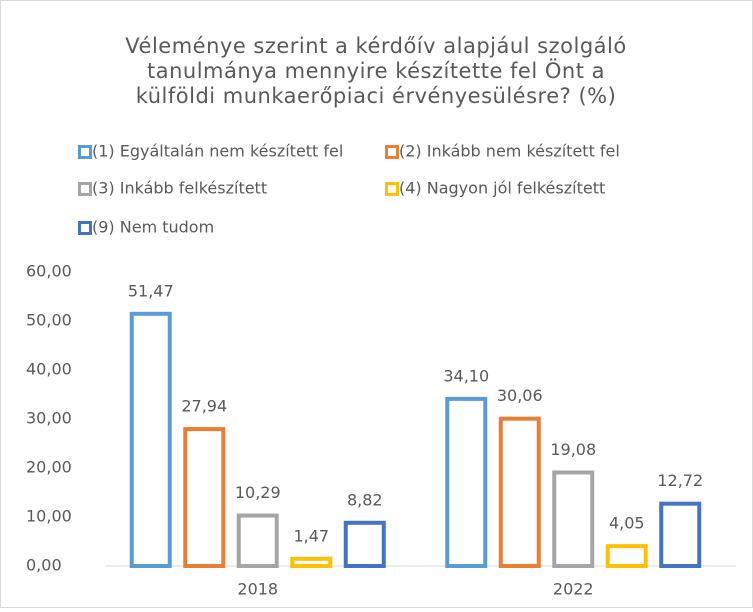 The width and height of the screenshot is (753, 612). I want to click on data-label: 27,94, so click(204, 406).